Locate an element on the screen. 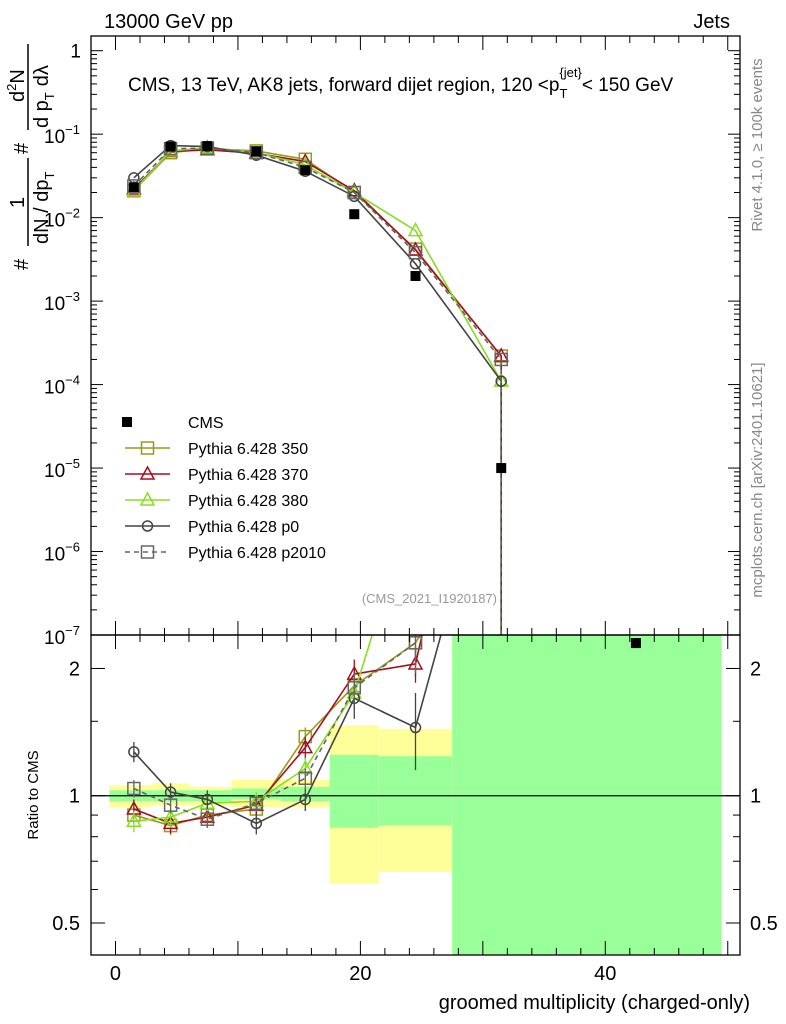 This screenshot has height=1024, width=786. xtick-label-1: 20 is located at coordinates (360, 974).